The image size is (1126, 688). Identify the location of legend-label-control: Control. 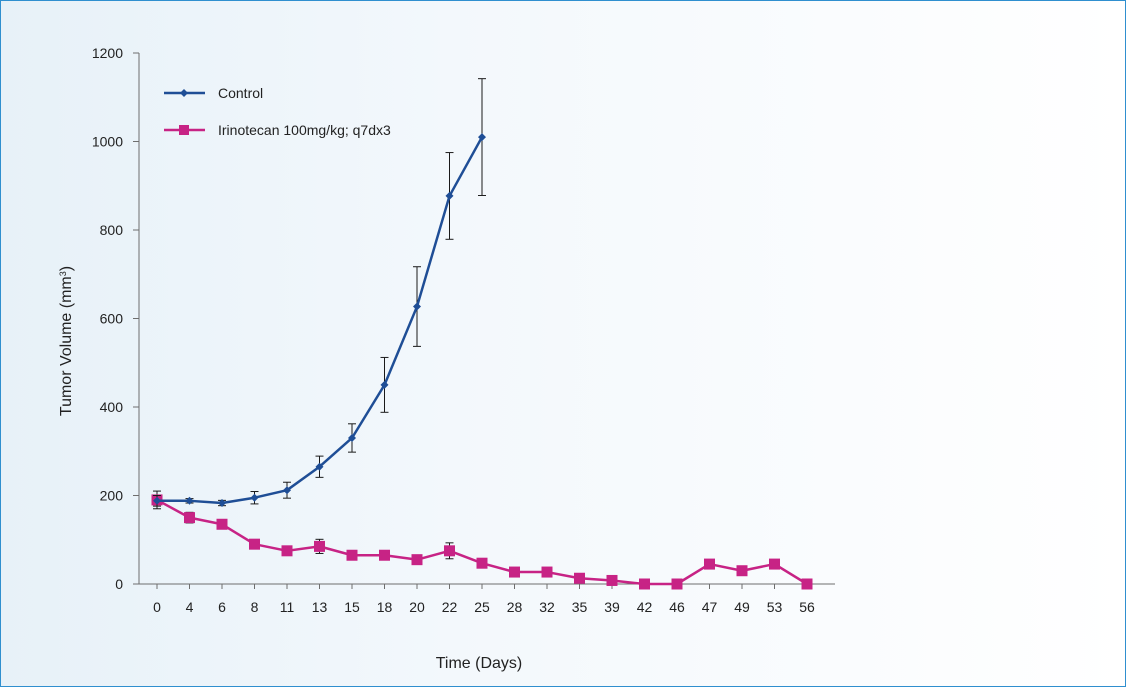
(240, 93).